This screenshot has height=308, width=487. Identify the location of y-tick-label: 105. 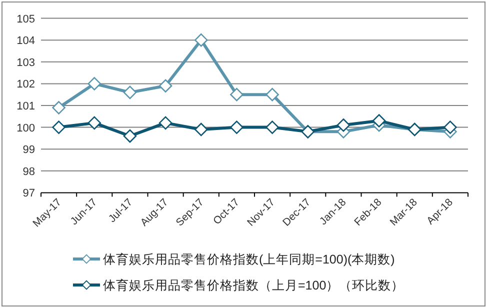
(25, 19).